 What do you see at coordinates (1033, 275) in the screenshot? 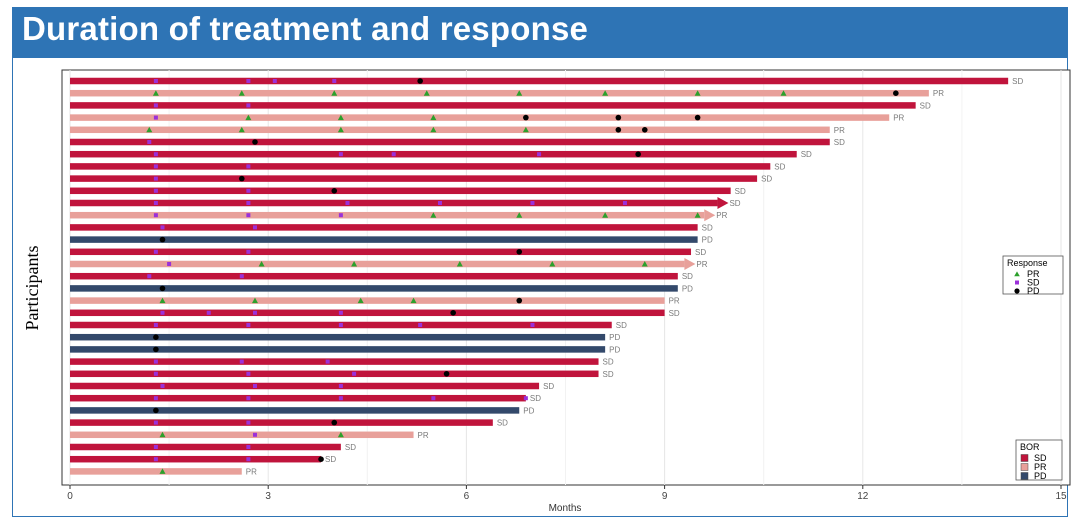
I see `legend-response-box` at bounding box center [1033, 275].